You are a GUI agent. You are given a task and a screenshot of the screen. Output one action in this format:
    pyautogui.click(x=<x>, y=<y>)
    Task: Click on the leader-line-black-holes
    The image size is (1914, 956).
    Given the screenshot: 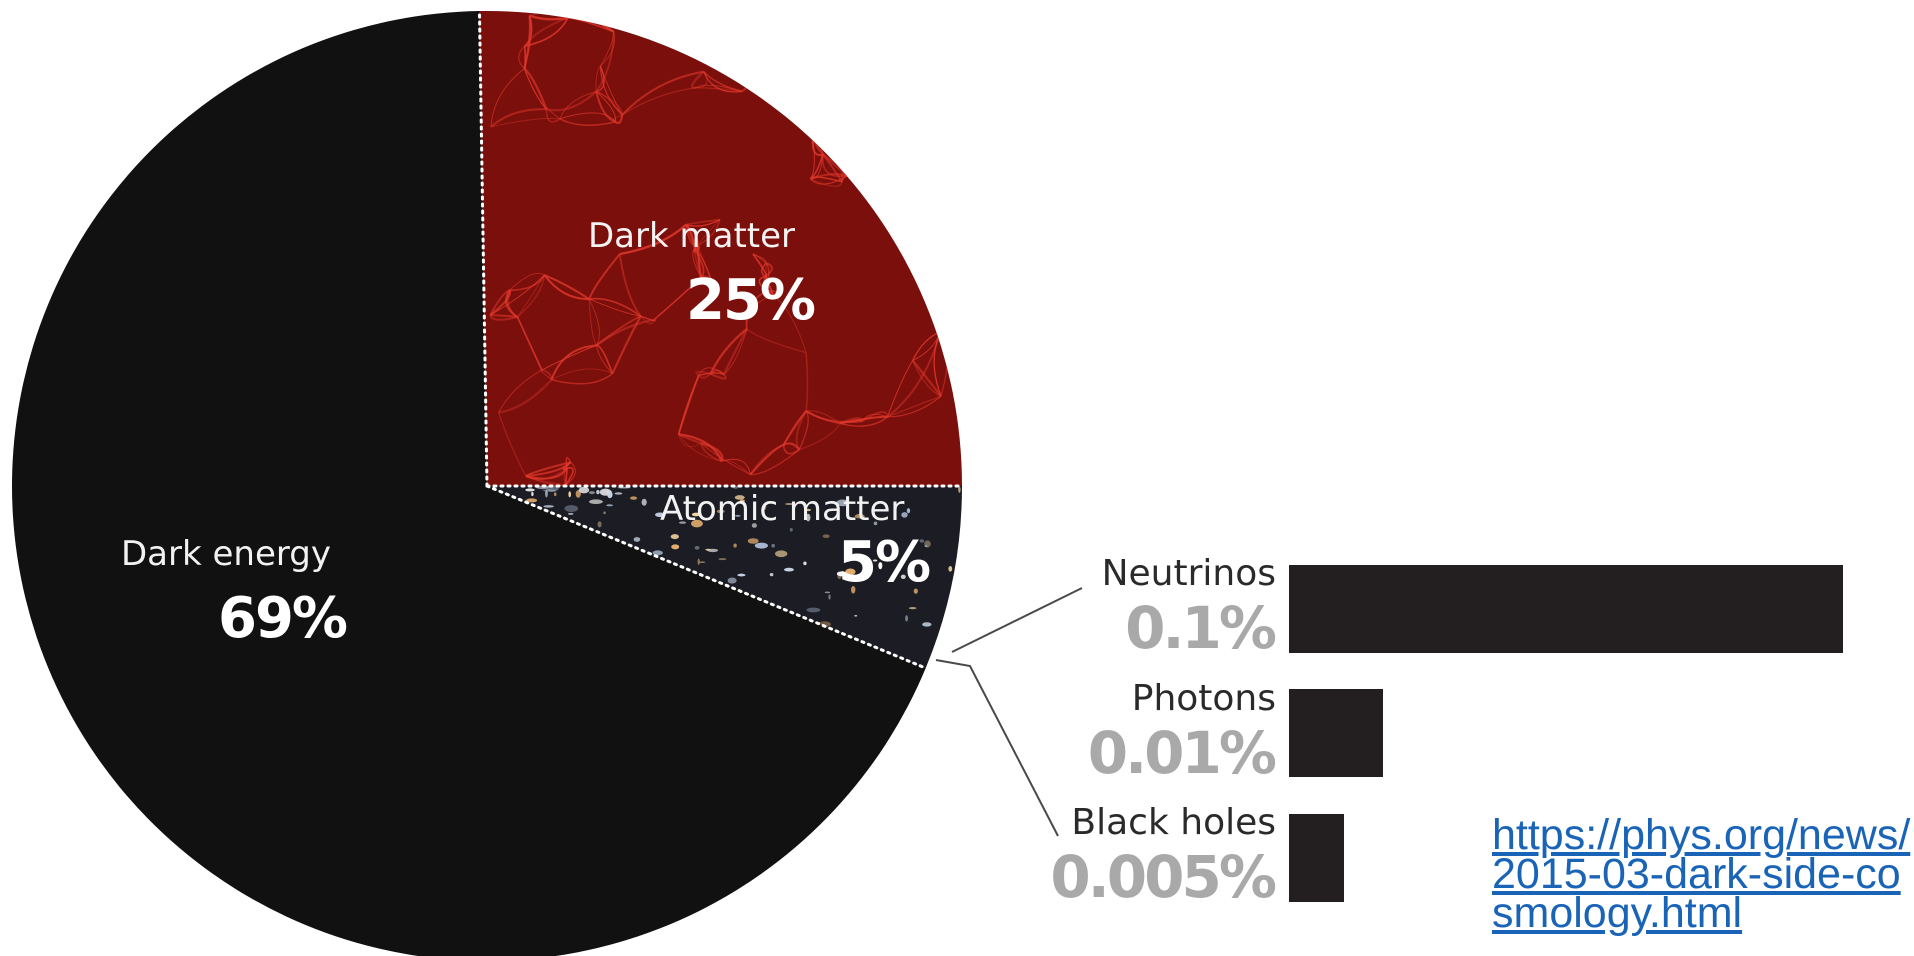 What is the action you would take?
    pyautogui.click(x=997, y=748)
    